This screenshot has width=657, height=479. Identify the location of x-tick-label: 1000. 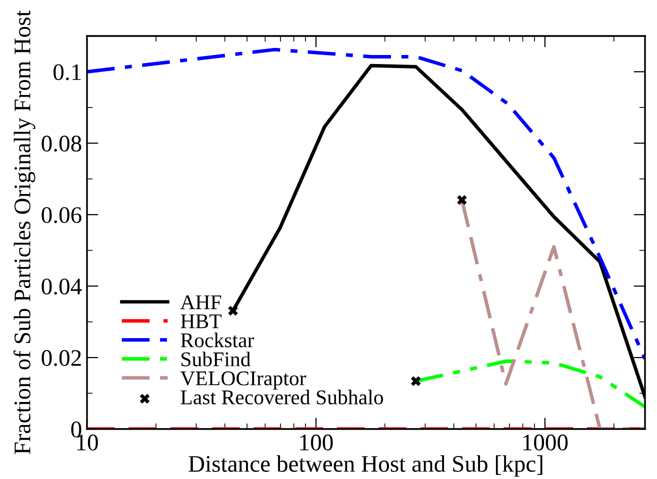
(545, 442).